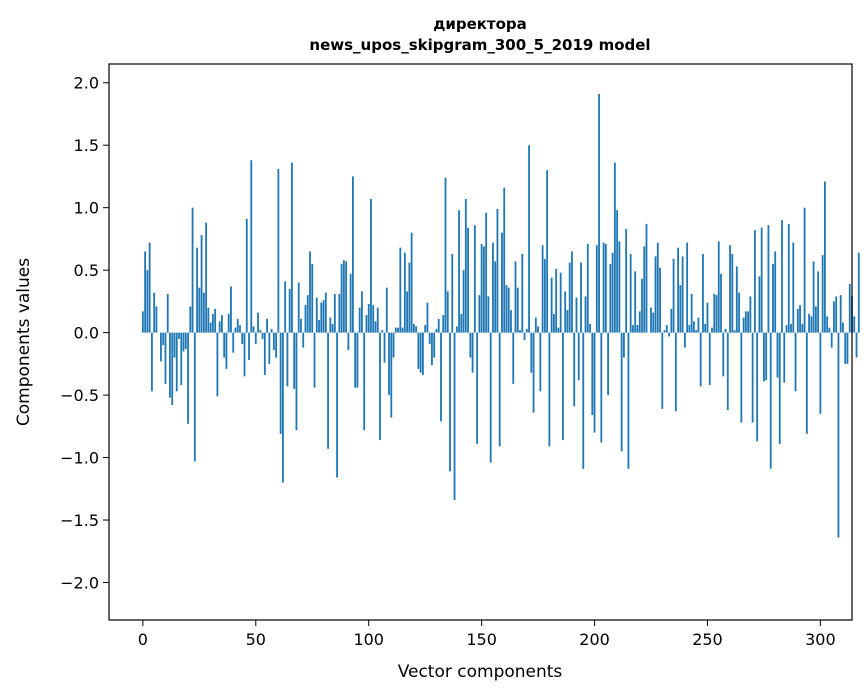 This screenshot has width=867, height=696. I want to click on y-tick-label: −1.0, so click(79, 458).